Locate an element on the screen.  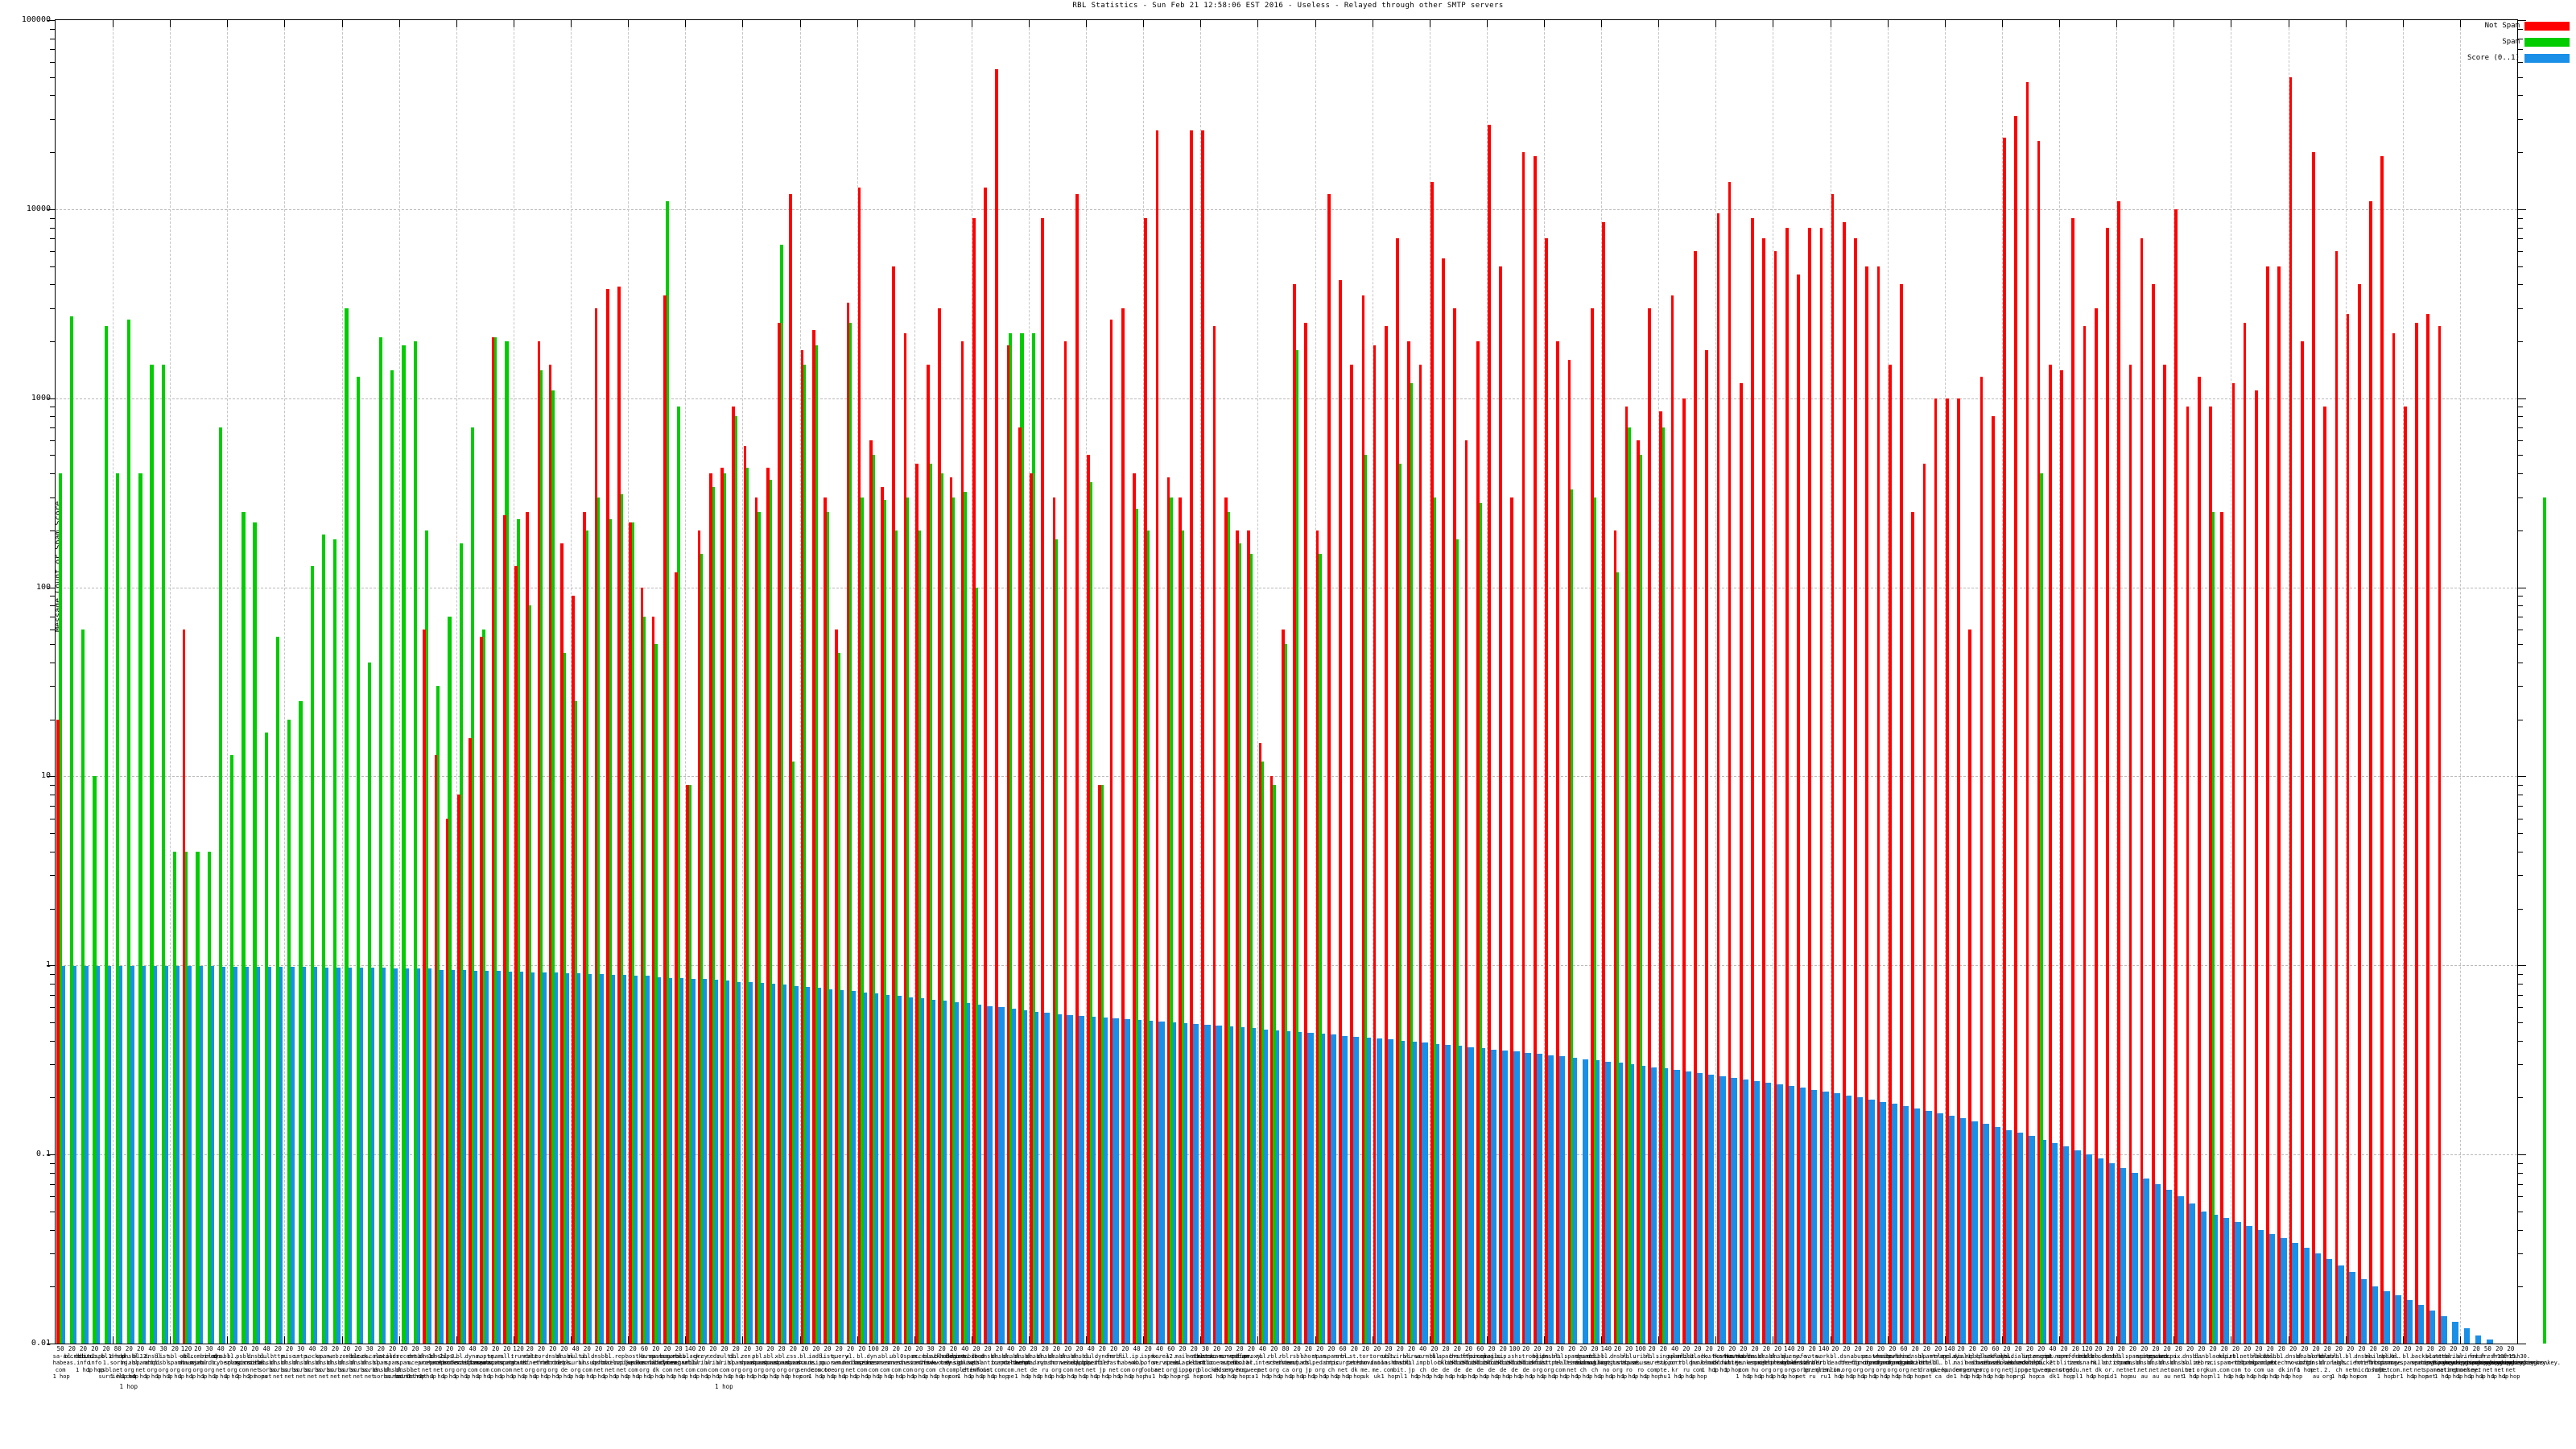
x-tick-label-line: grey. is located at coordinates (703, 1356).